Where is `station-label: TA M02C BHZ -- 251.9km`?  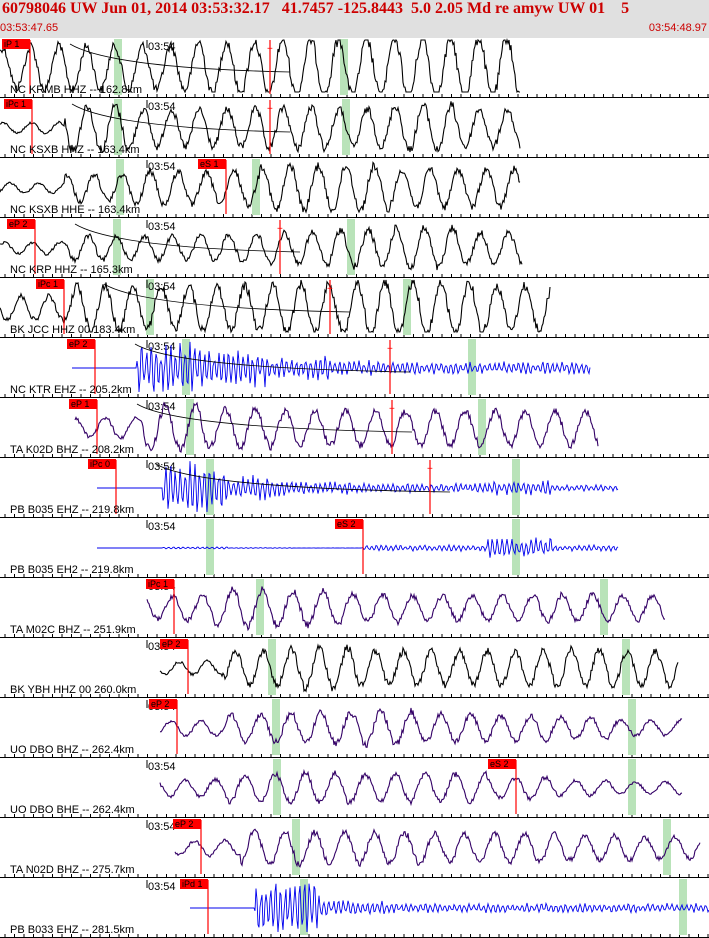
station-label: TA M02C BHZ -- 251.9km is located at coordinates (73, 630).